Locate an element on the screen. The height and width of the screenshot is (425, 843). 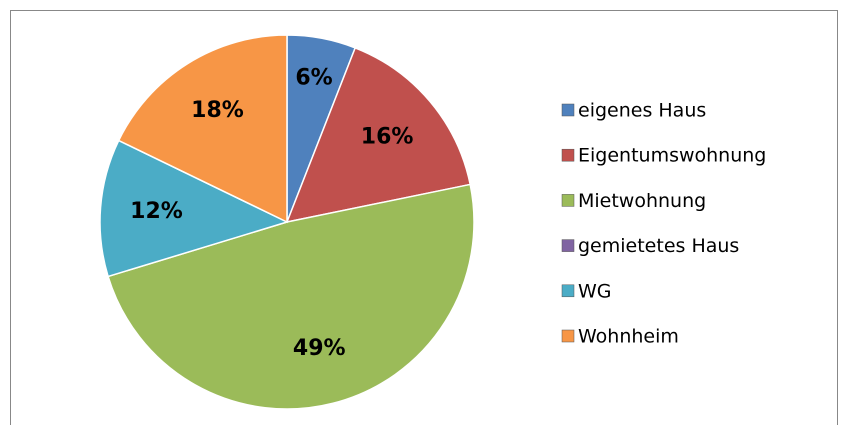
legend-label: Wohnheim is located at coordinates (628, 337).